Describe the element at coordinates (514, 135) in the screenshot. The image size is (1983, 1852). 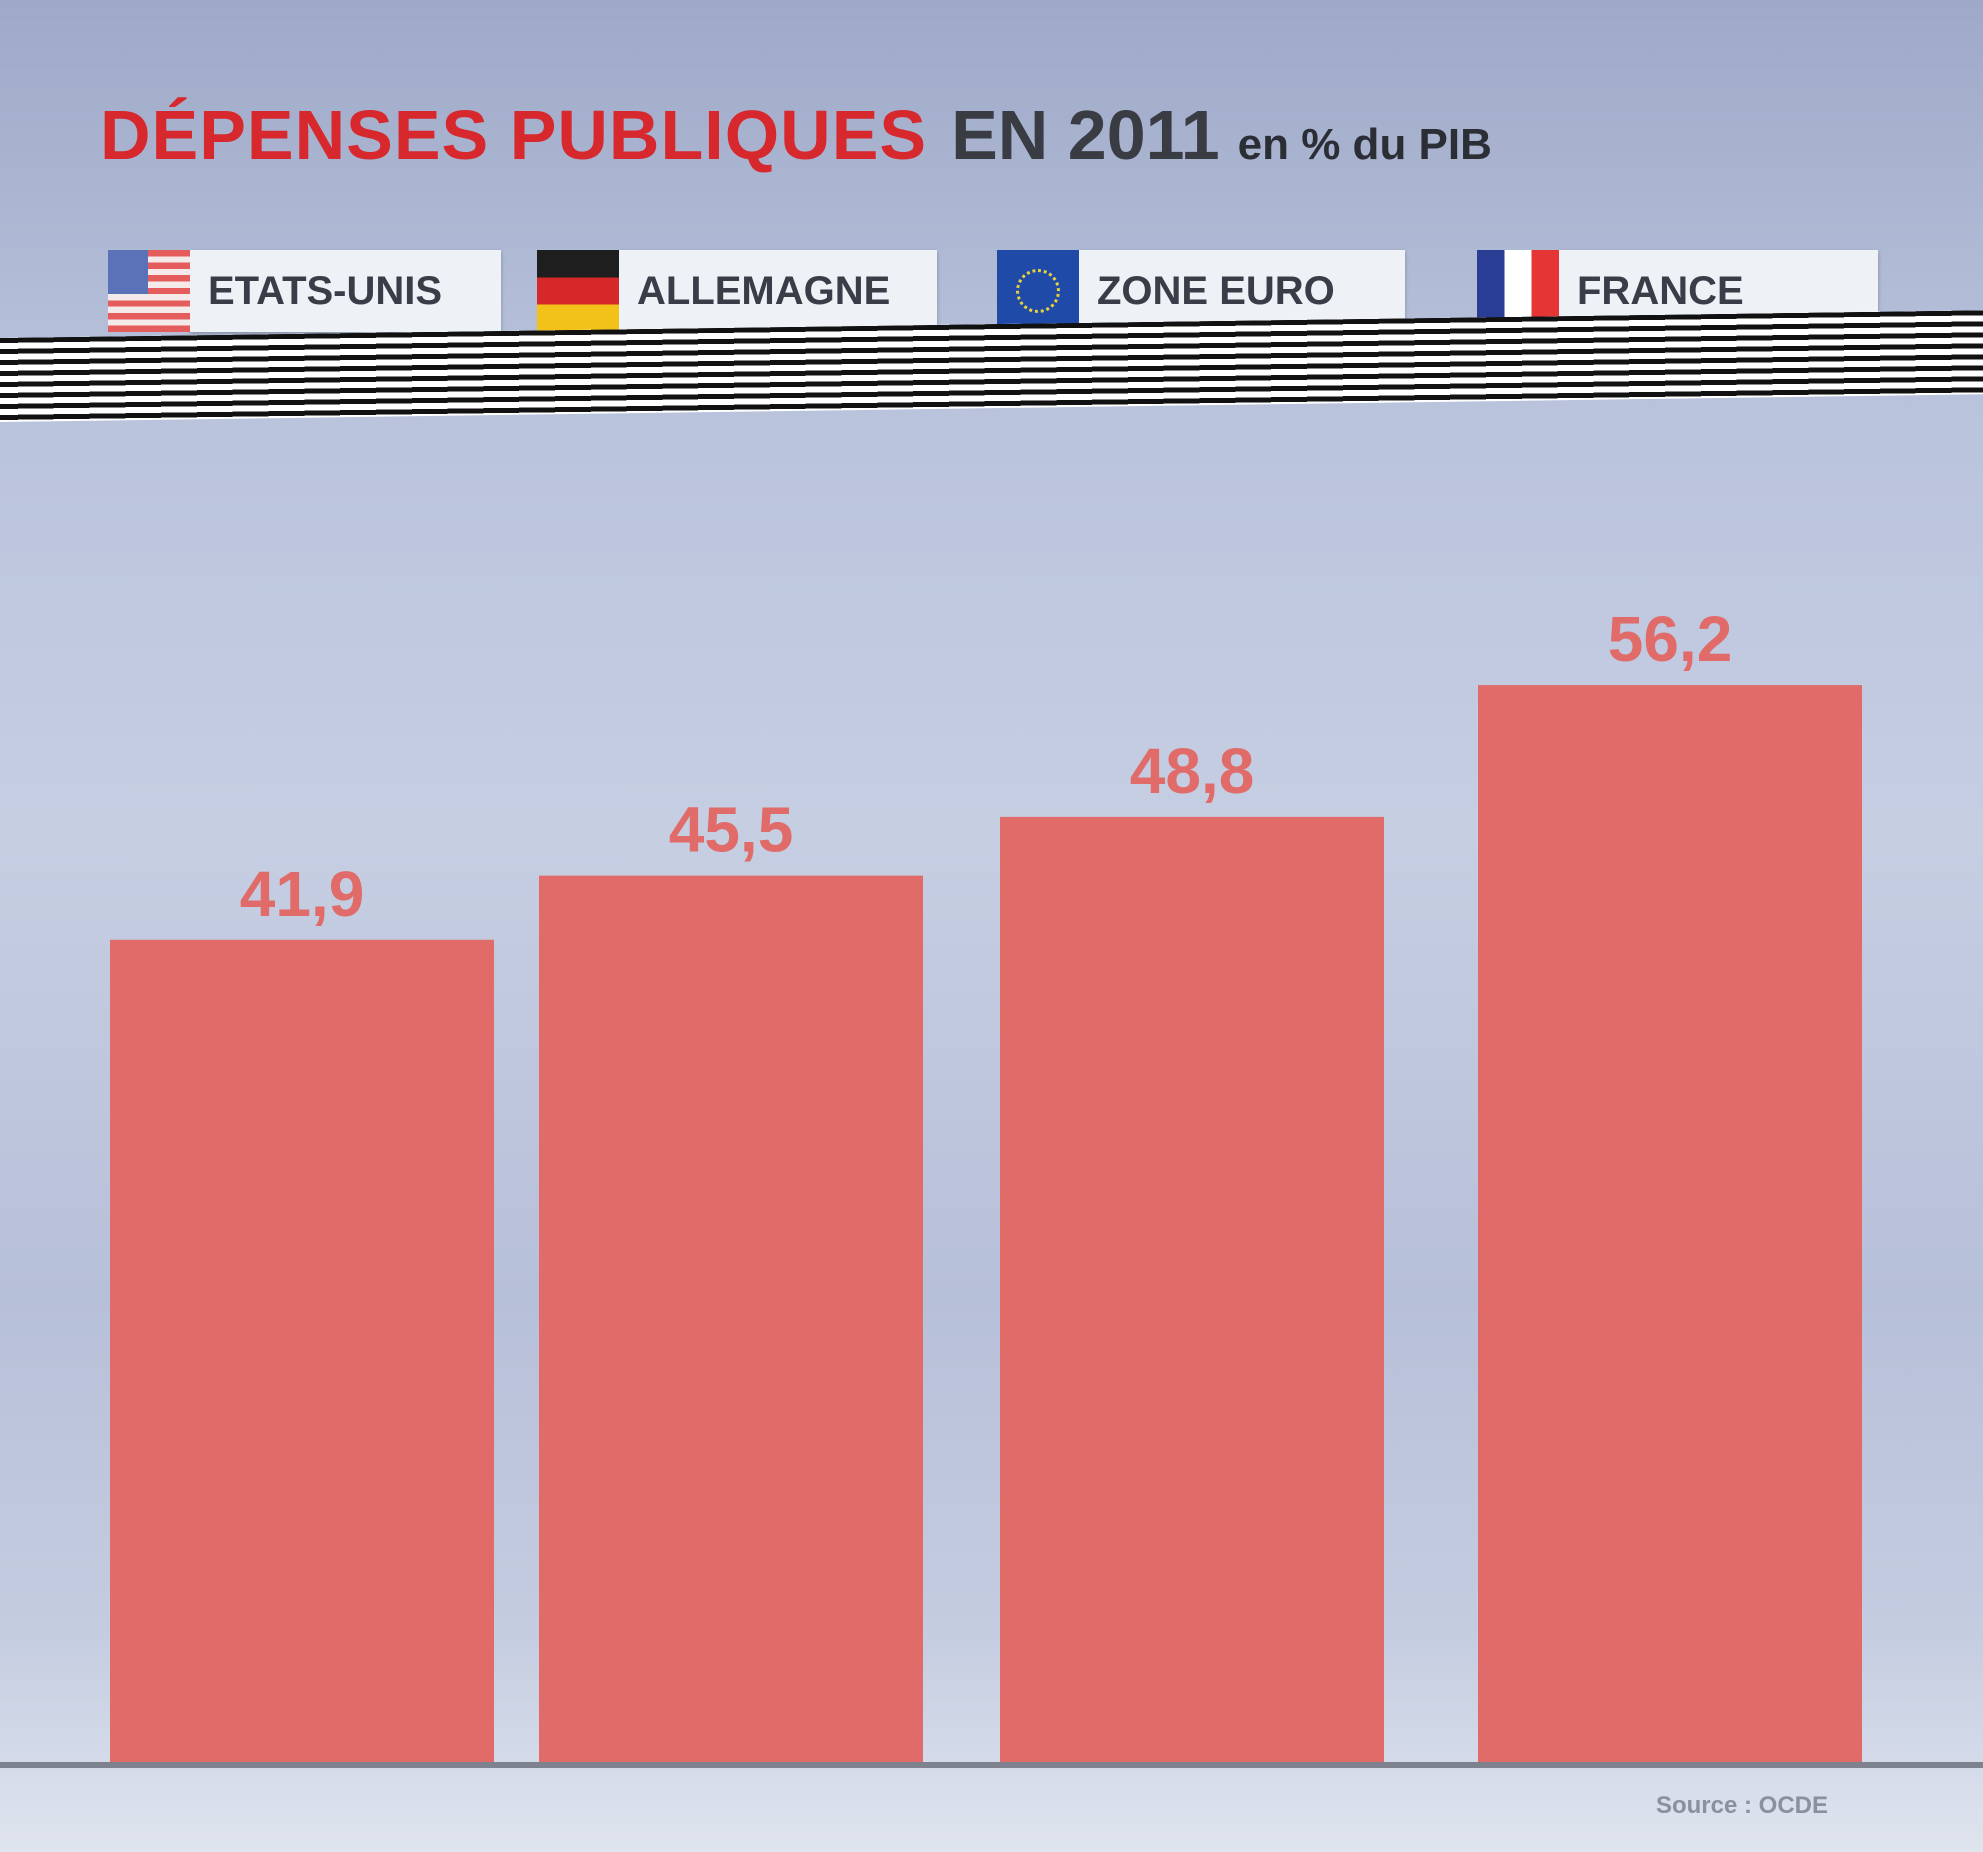
I see `title-main: DÉPENSES PUBLIQUES` at that location.